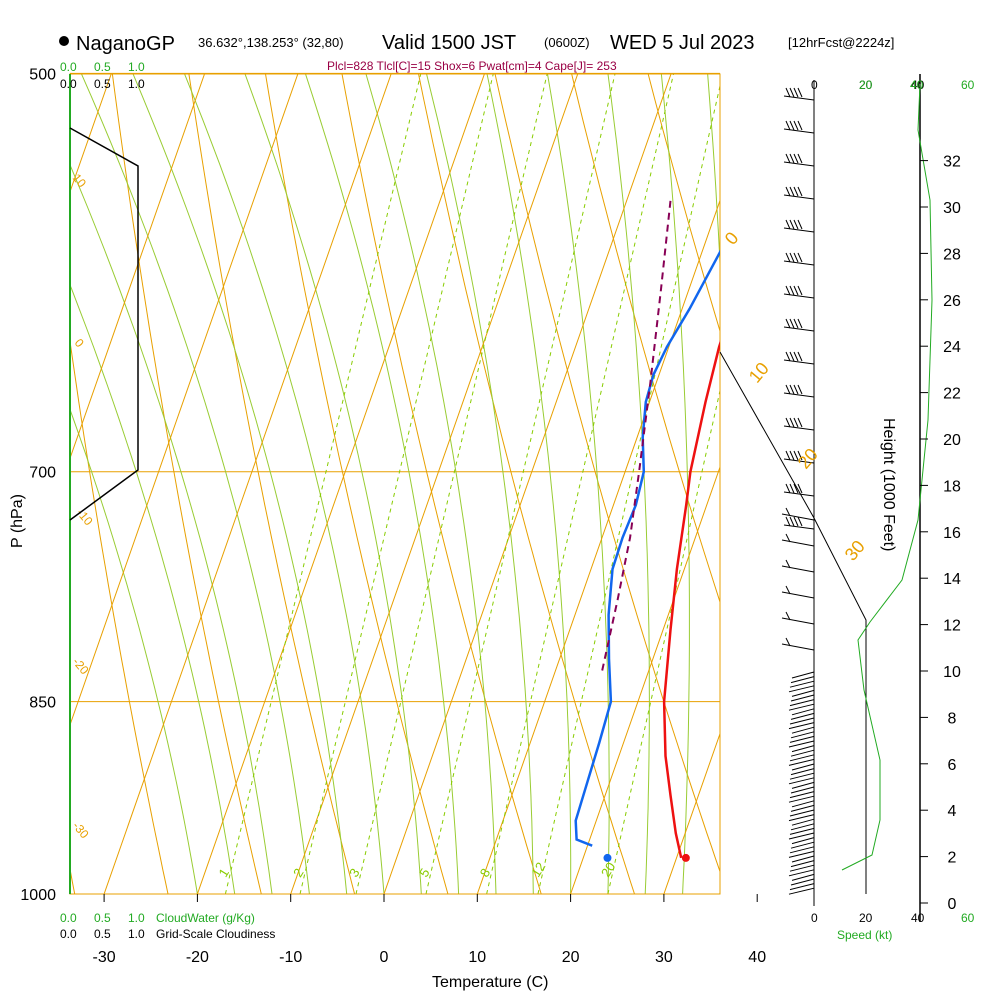 The height and width of the screenshot is (1000, 1000). Describe the element at coordinates (102, 84) in the screenshot. I see `cloudiness-top-1: 0.5` at that location.